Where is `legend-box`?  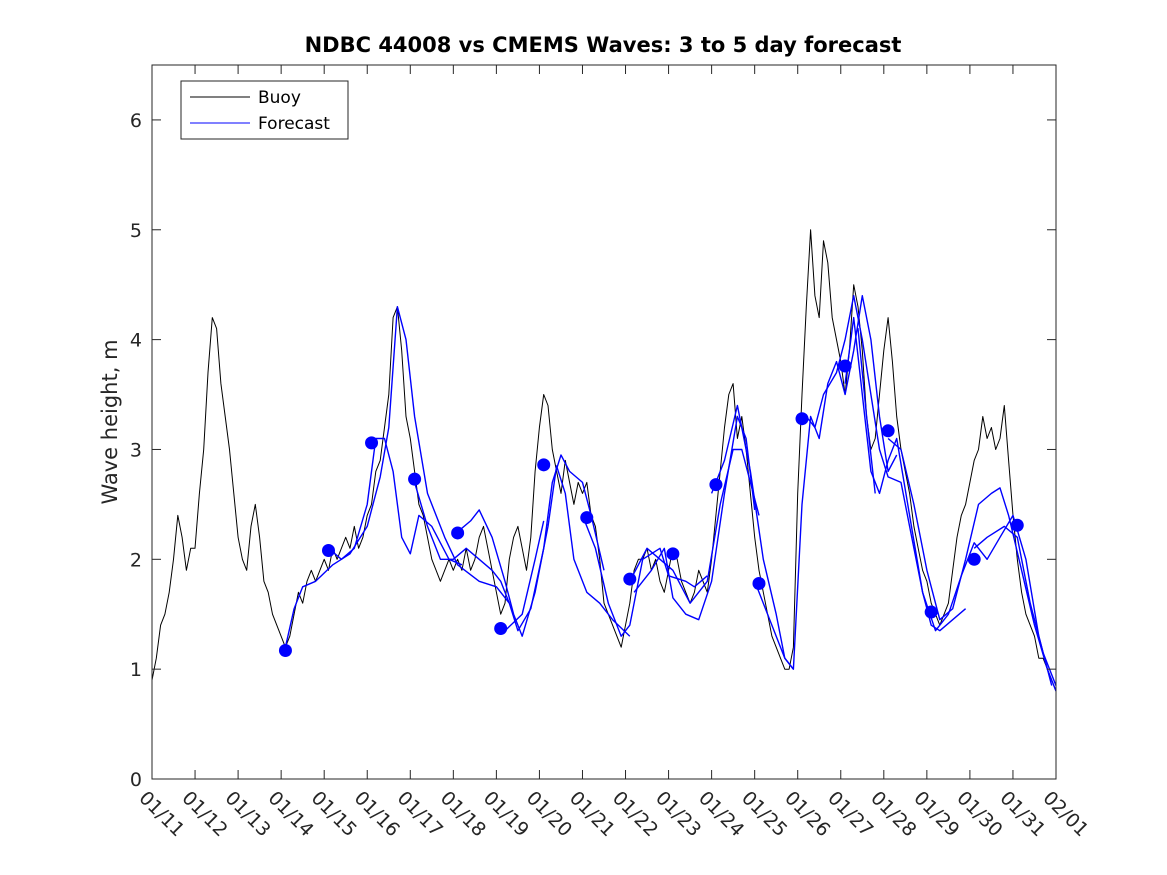
legend-box is located at coordinates (264, 110).